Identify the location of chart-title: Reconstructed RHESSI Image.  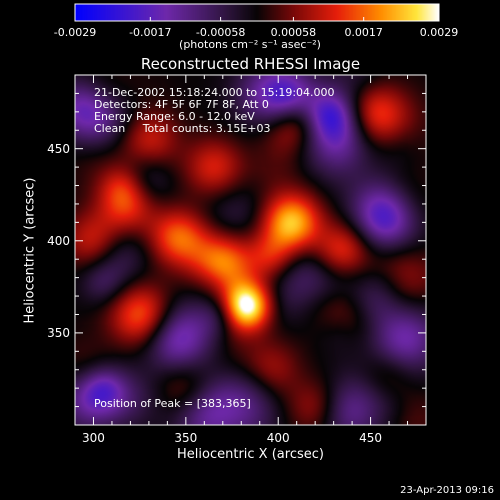
(250, 64).